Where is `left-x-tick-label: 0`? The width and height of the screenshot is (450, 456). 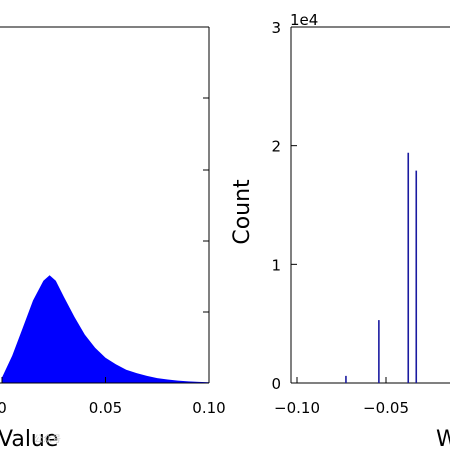 left-x-tick-label: 0 is located at coordinates (3, 408).